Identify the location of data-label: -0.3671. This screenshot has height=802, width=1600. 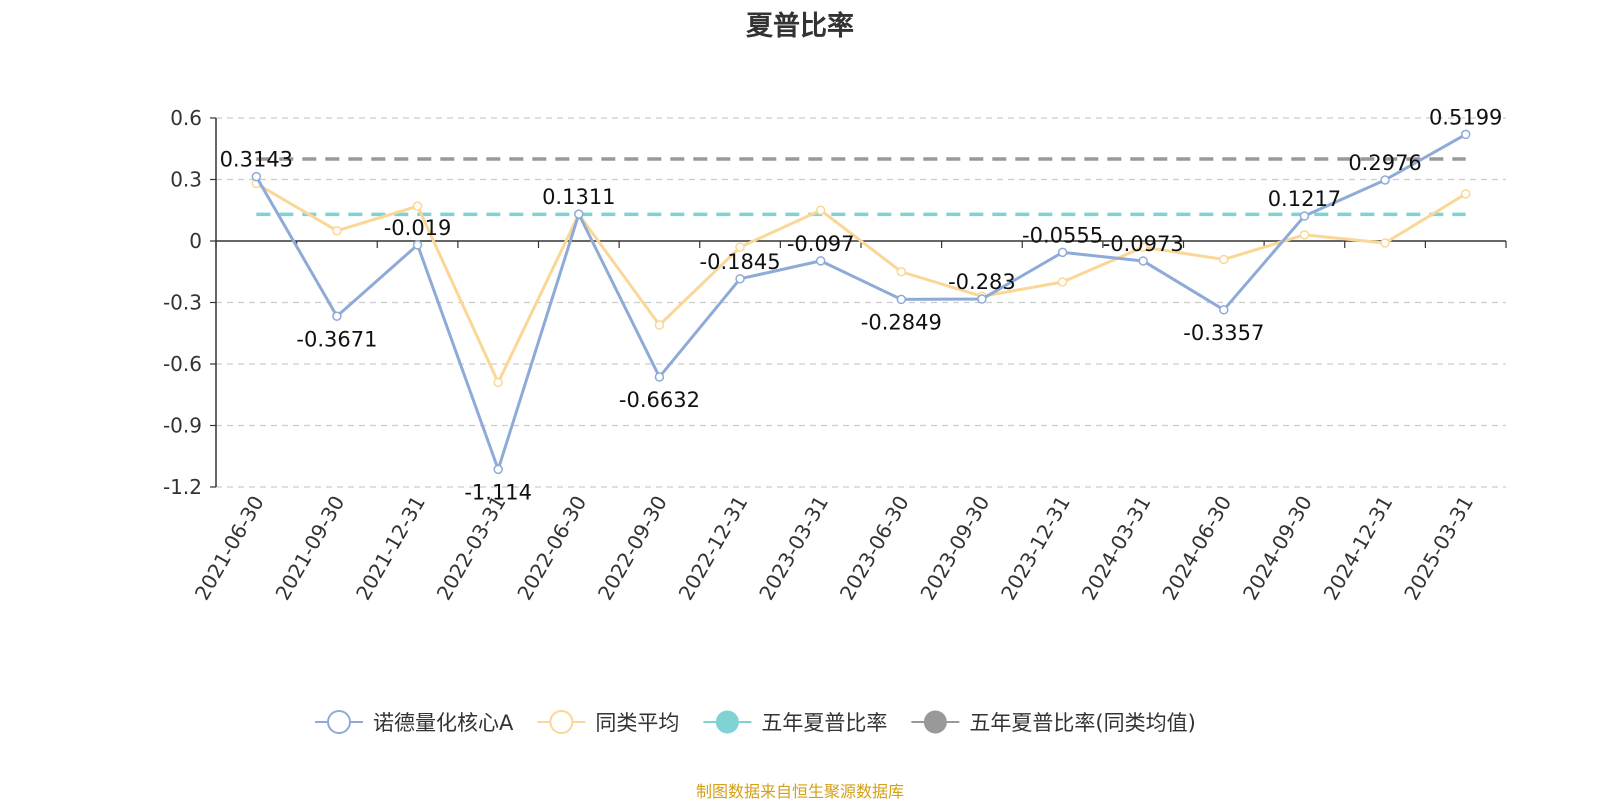
(336, 339).